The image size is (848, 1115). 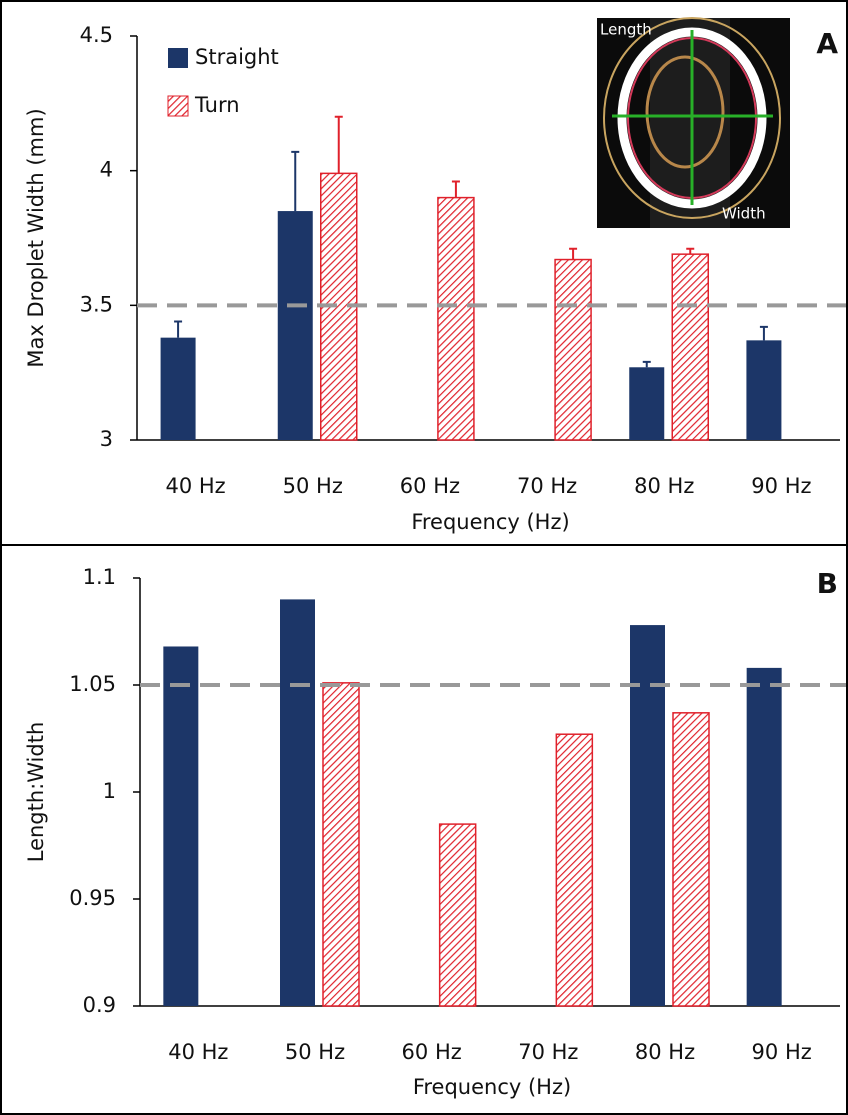 What do you see at coordinates (36, 237) in the screenshot?
I see `y-axis-title: Max Droplet Width (mm)` at bounding box center [36, 237].